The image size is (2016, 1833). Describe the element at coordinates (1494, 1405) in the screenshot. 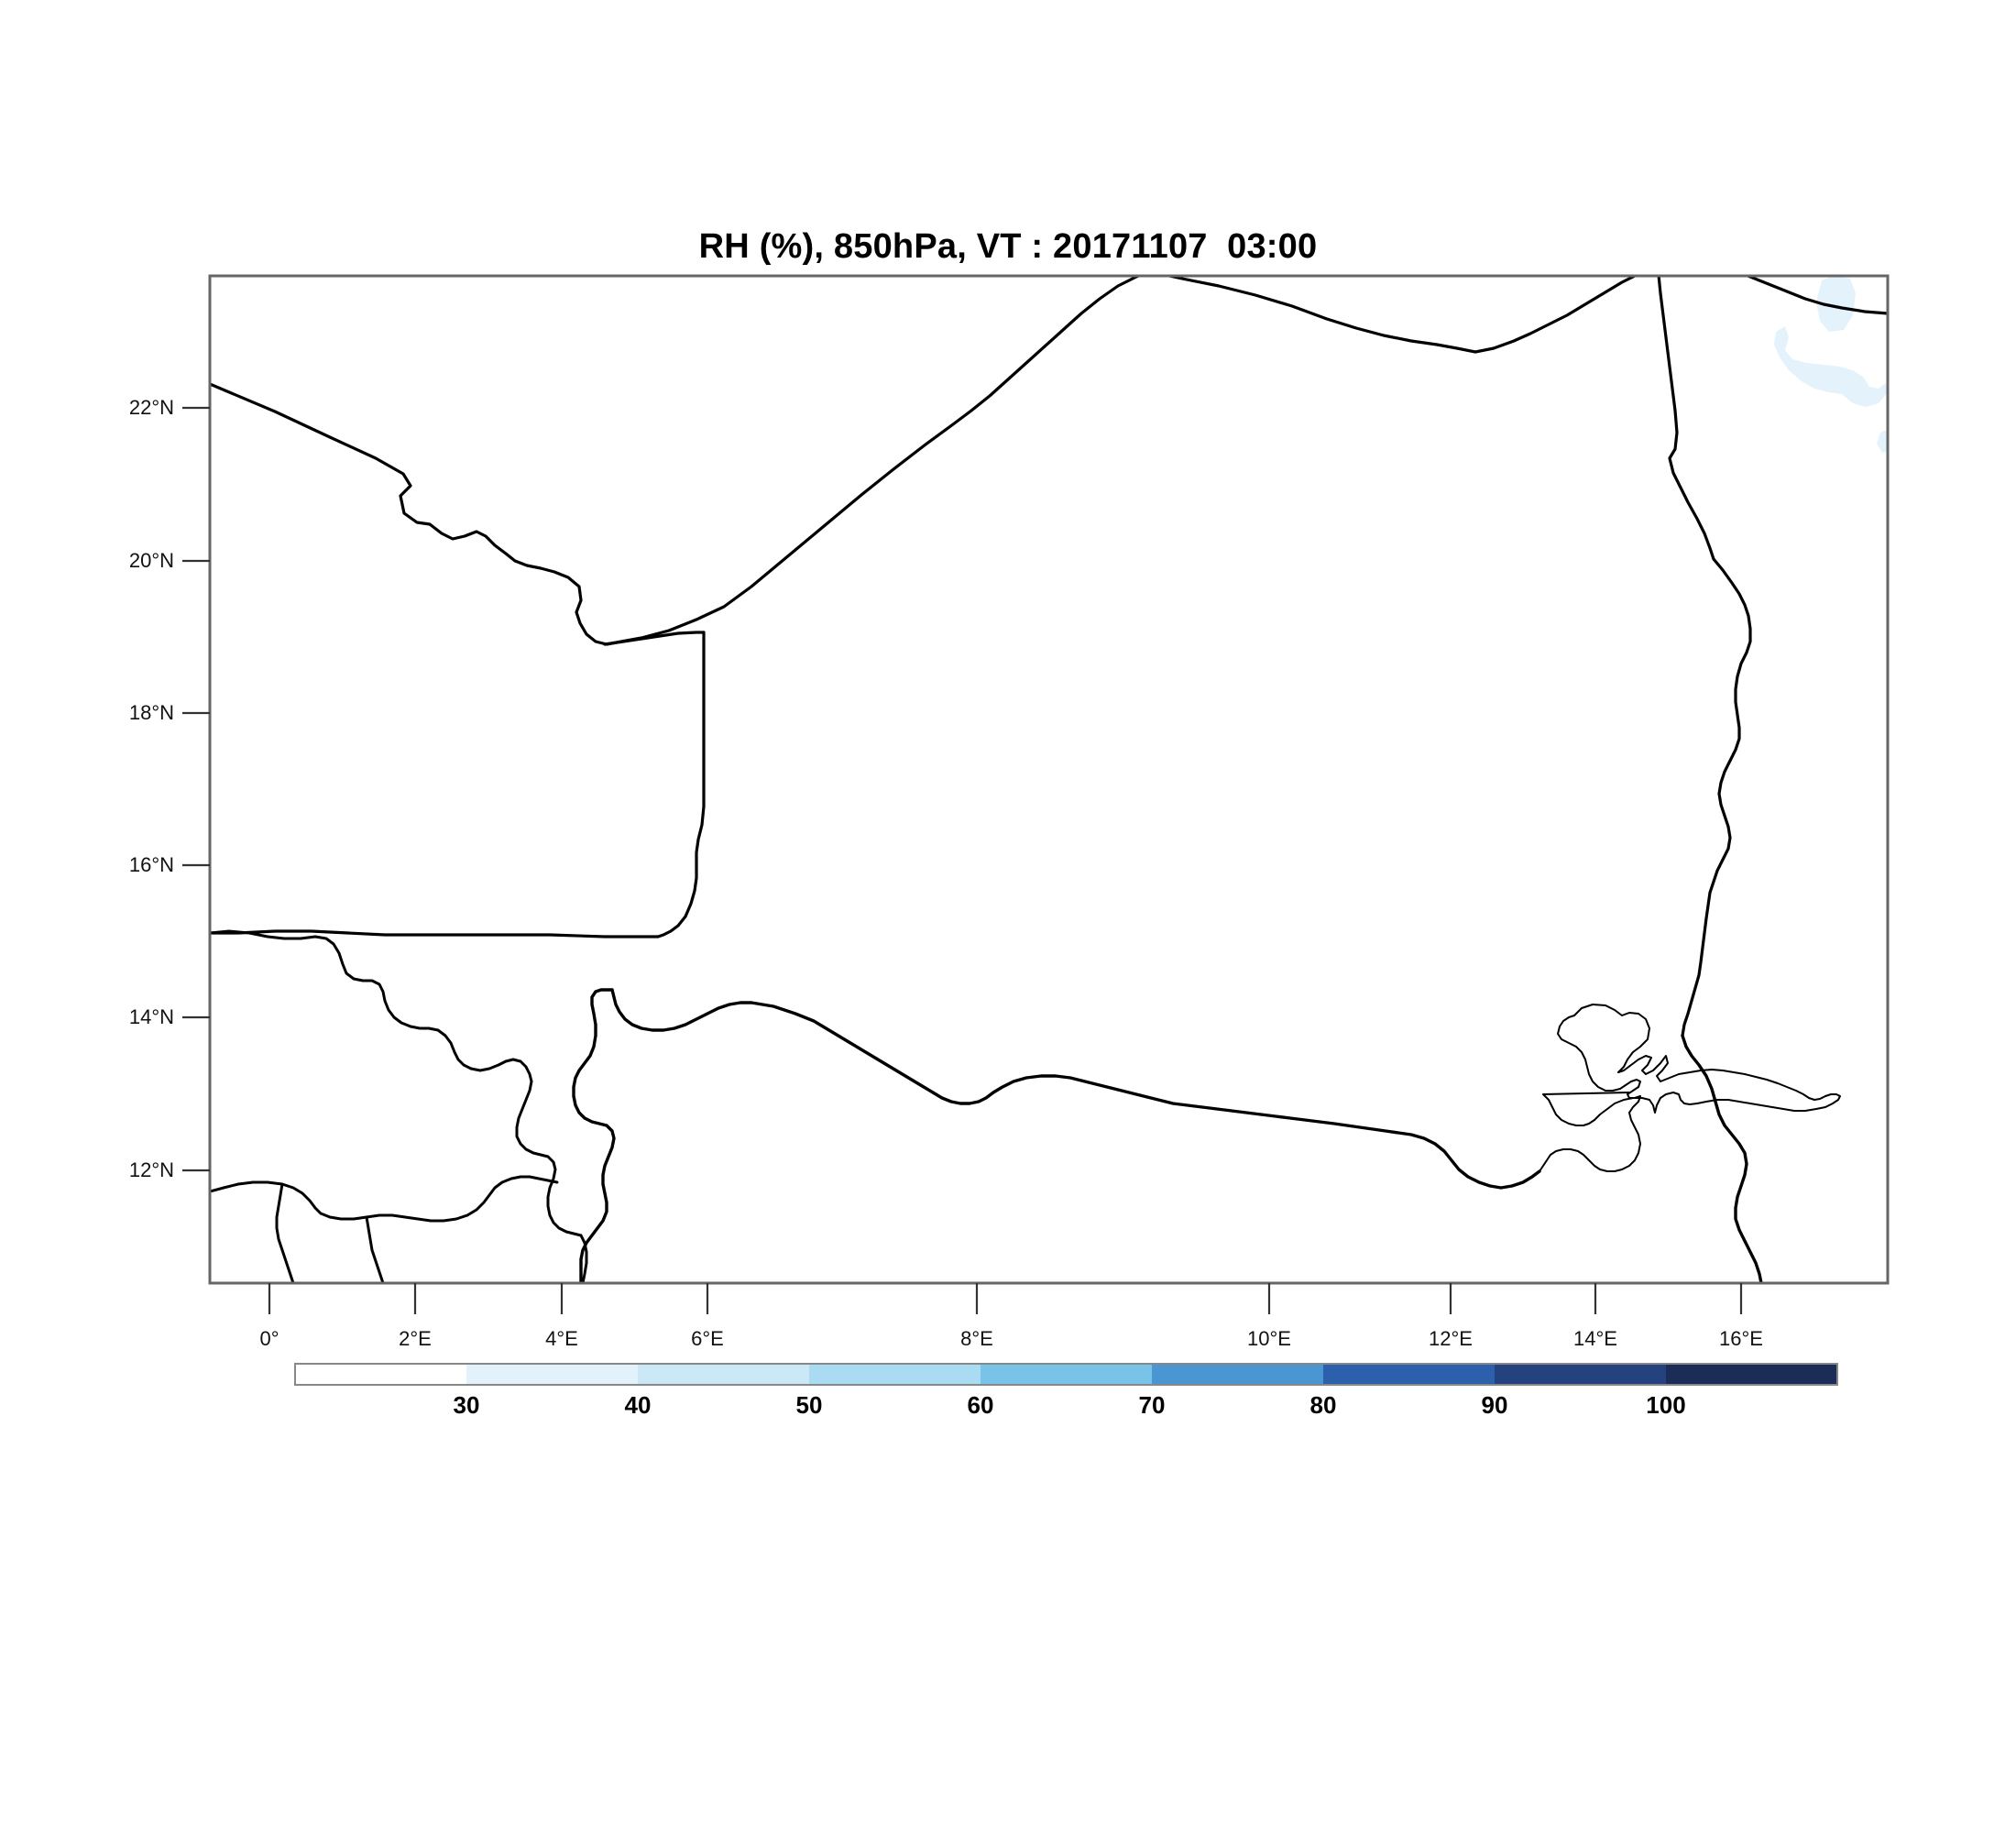

I see `colorbar-tick-90: 90` at that location.